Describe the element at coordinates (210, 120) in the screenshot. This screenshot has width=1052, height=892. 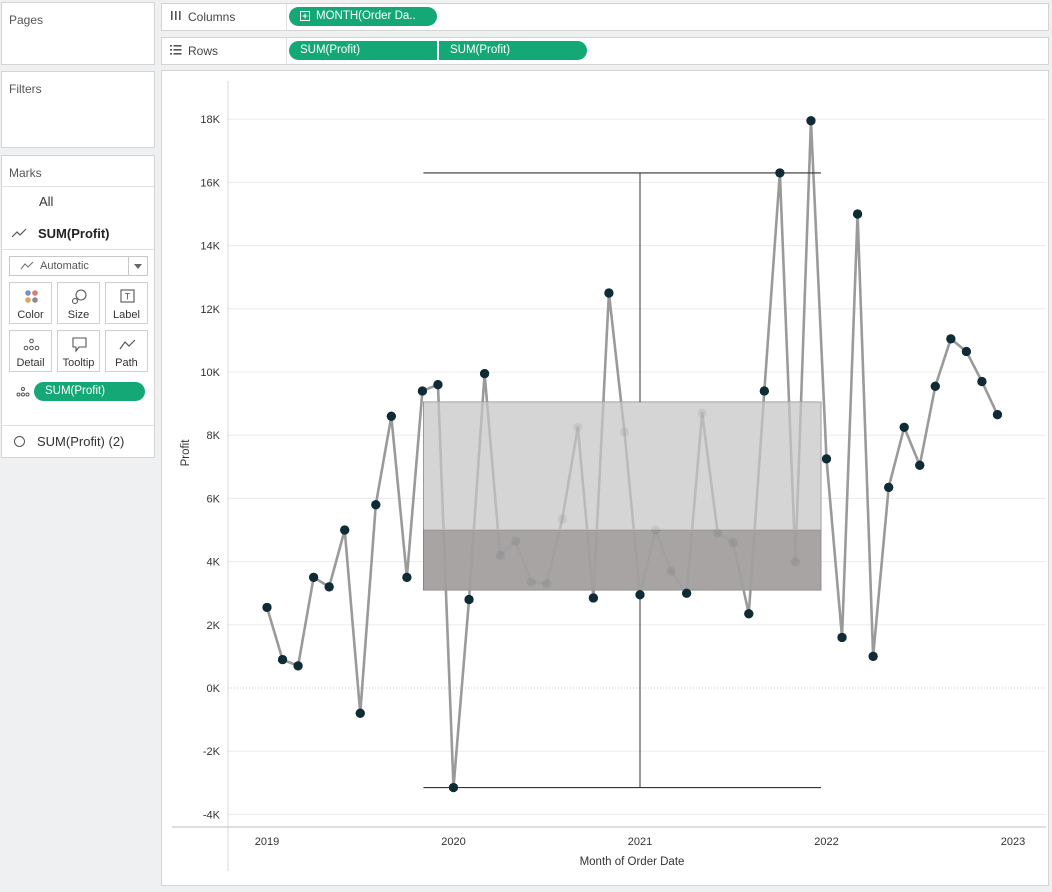
I see `y-tick-label: 18K` at that location.